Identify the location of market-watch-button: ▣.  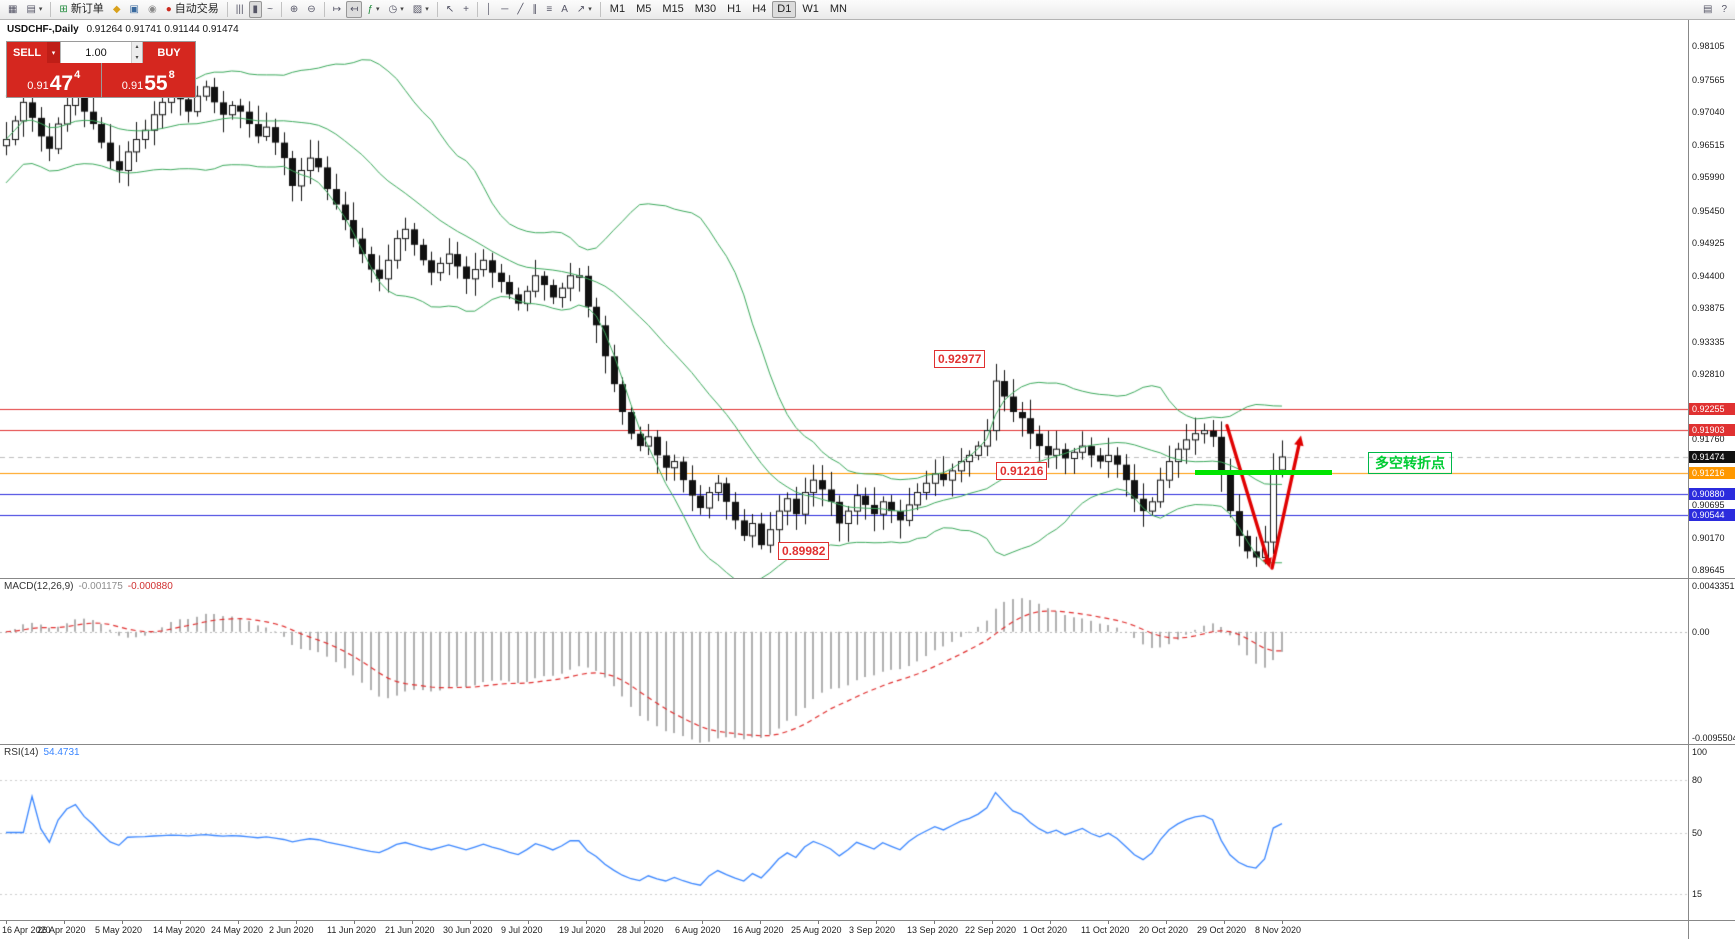
(134, 9).